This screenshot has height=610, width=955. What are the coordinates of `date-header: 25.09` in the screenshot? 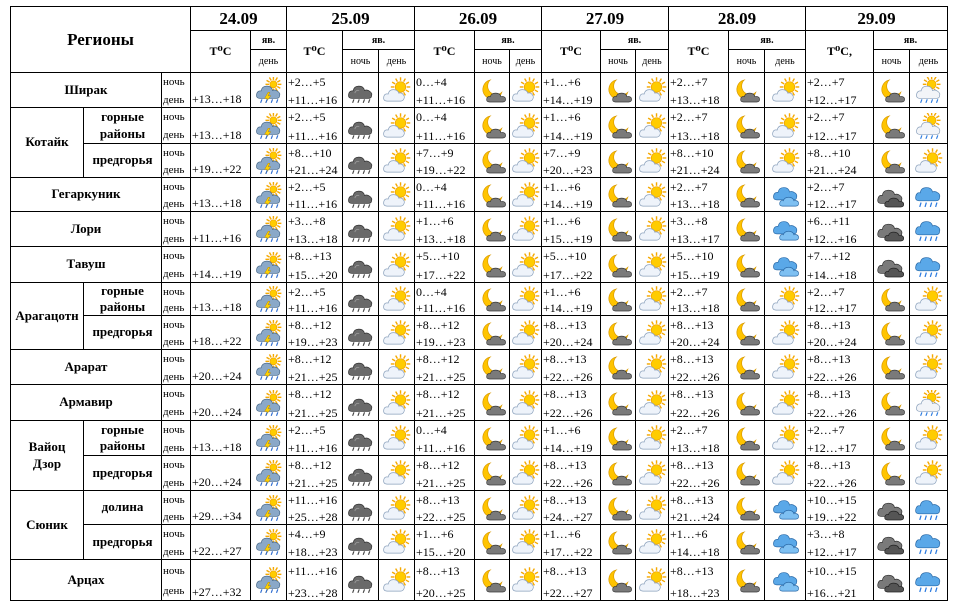 It's located at (351, 18).